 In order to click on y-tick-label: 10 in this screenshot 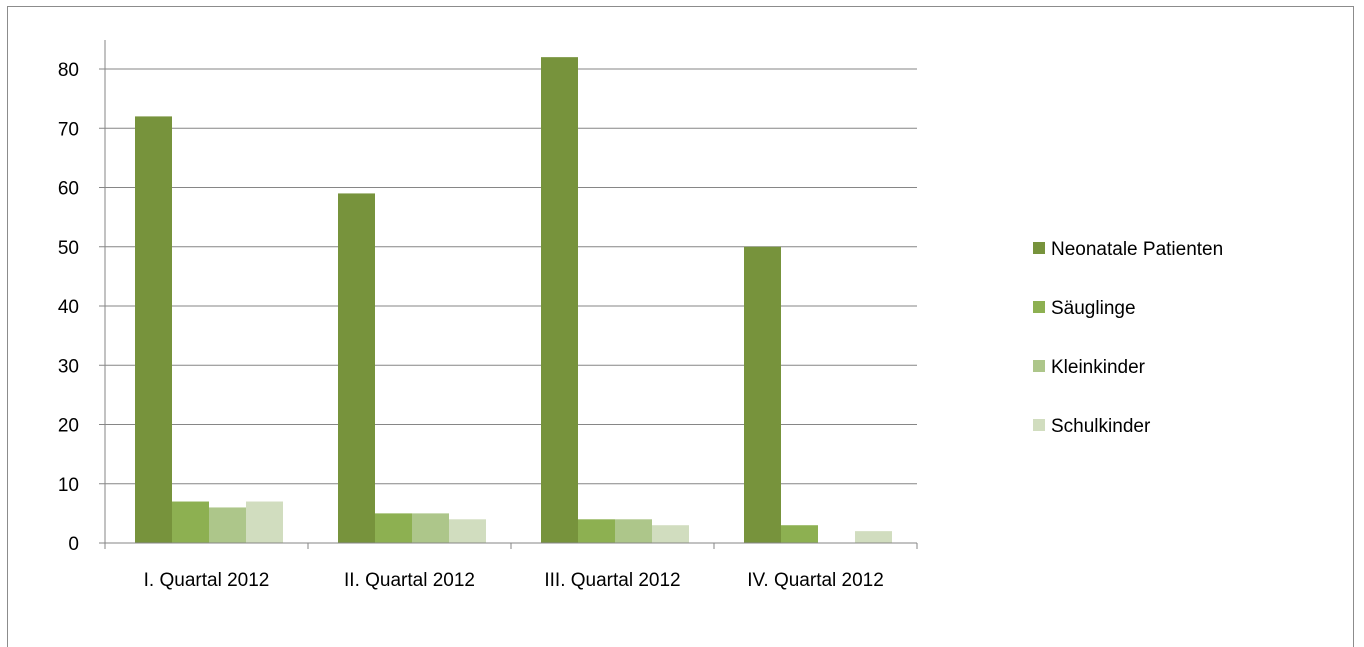, I will do `click(68, 485)`.